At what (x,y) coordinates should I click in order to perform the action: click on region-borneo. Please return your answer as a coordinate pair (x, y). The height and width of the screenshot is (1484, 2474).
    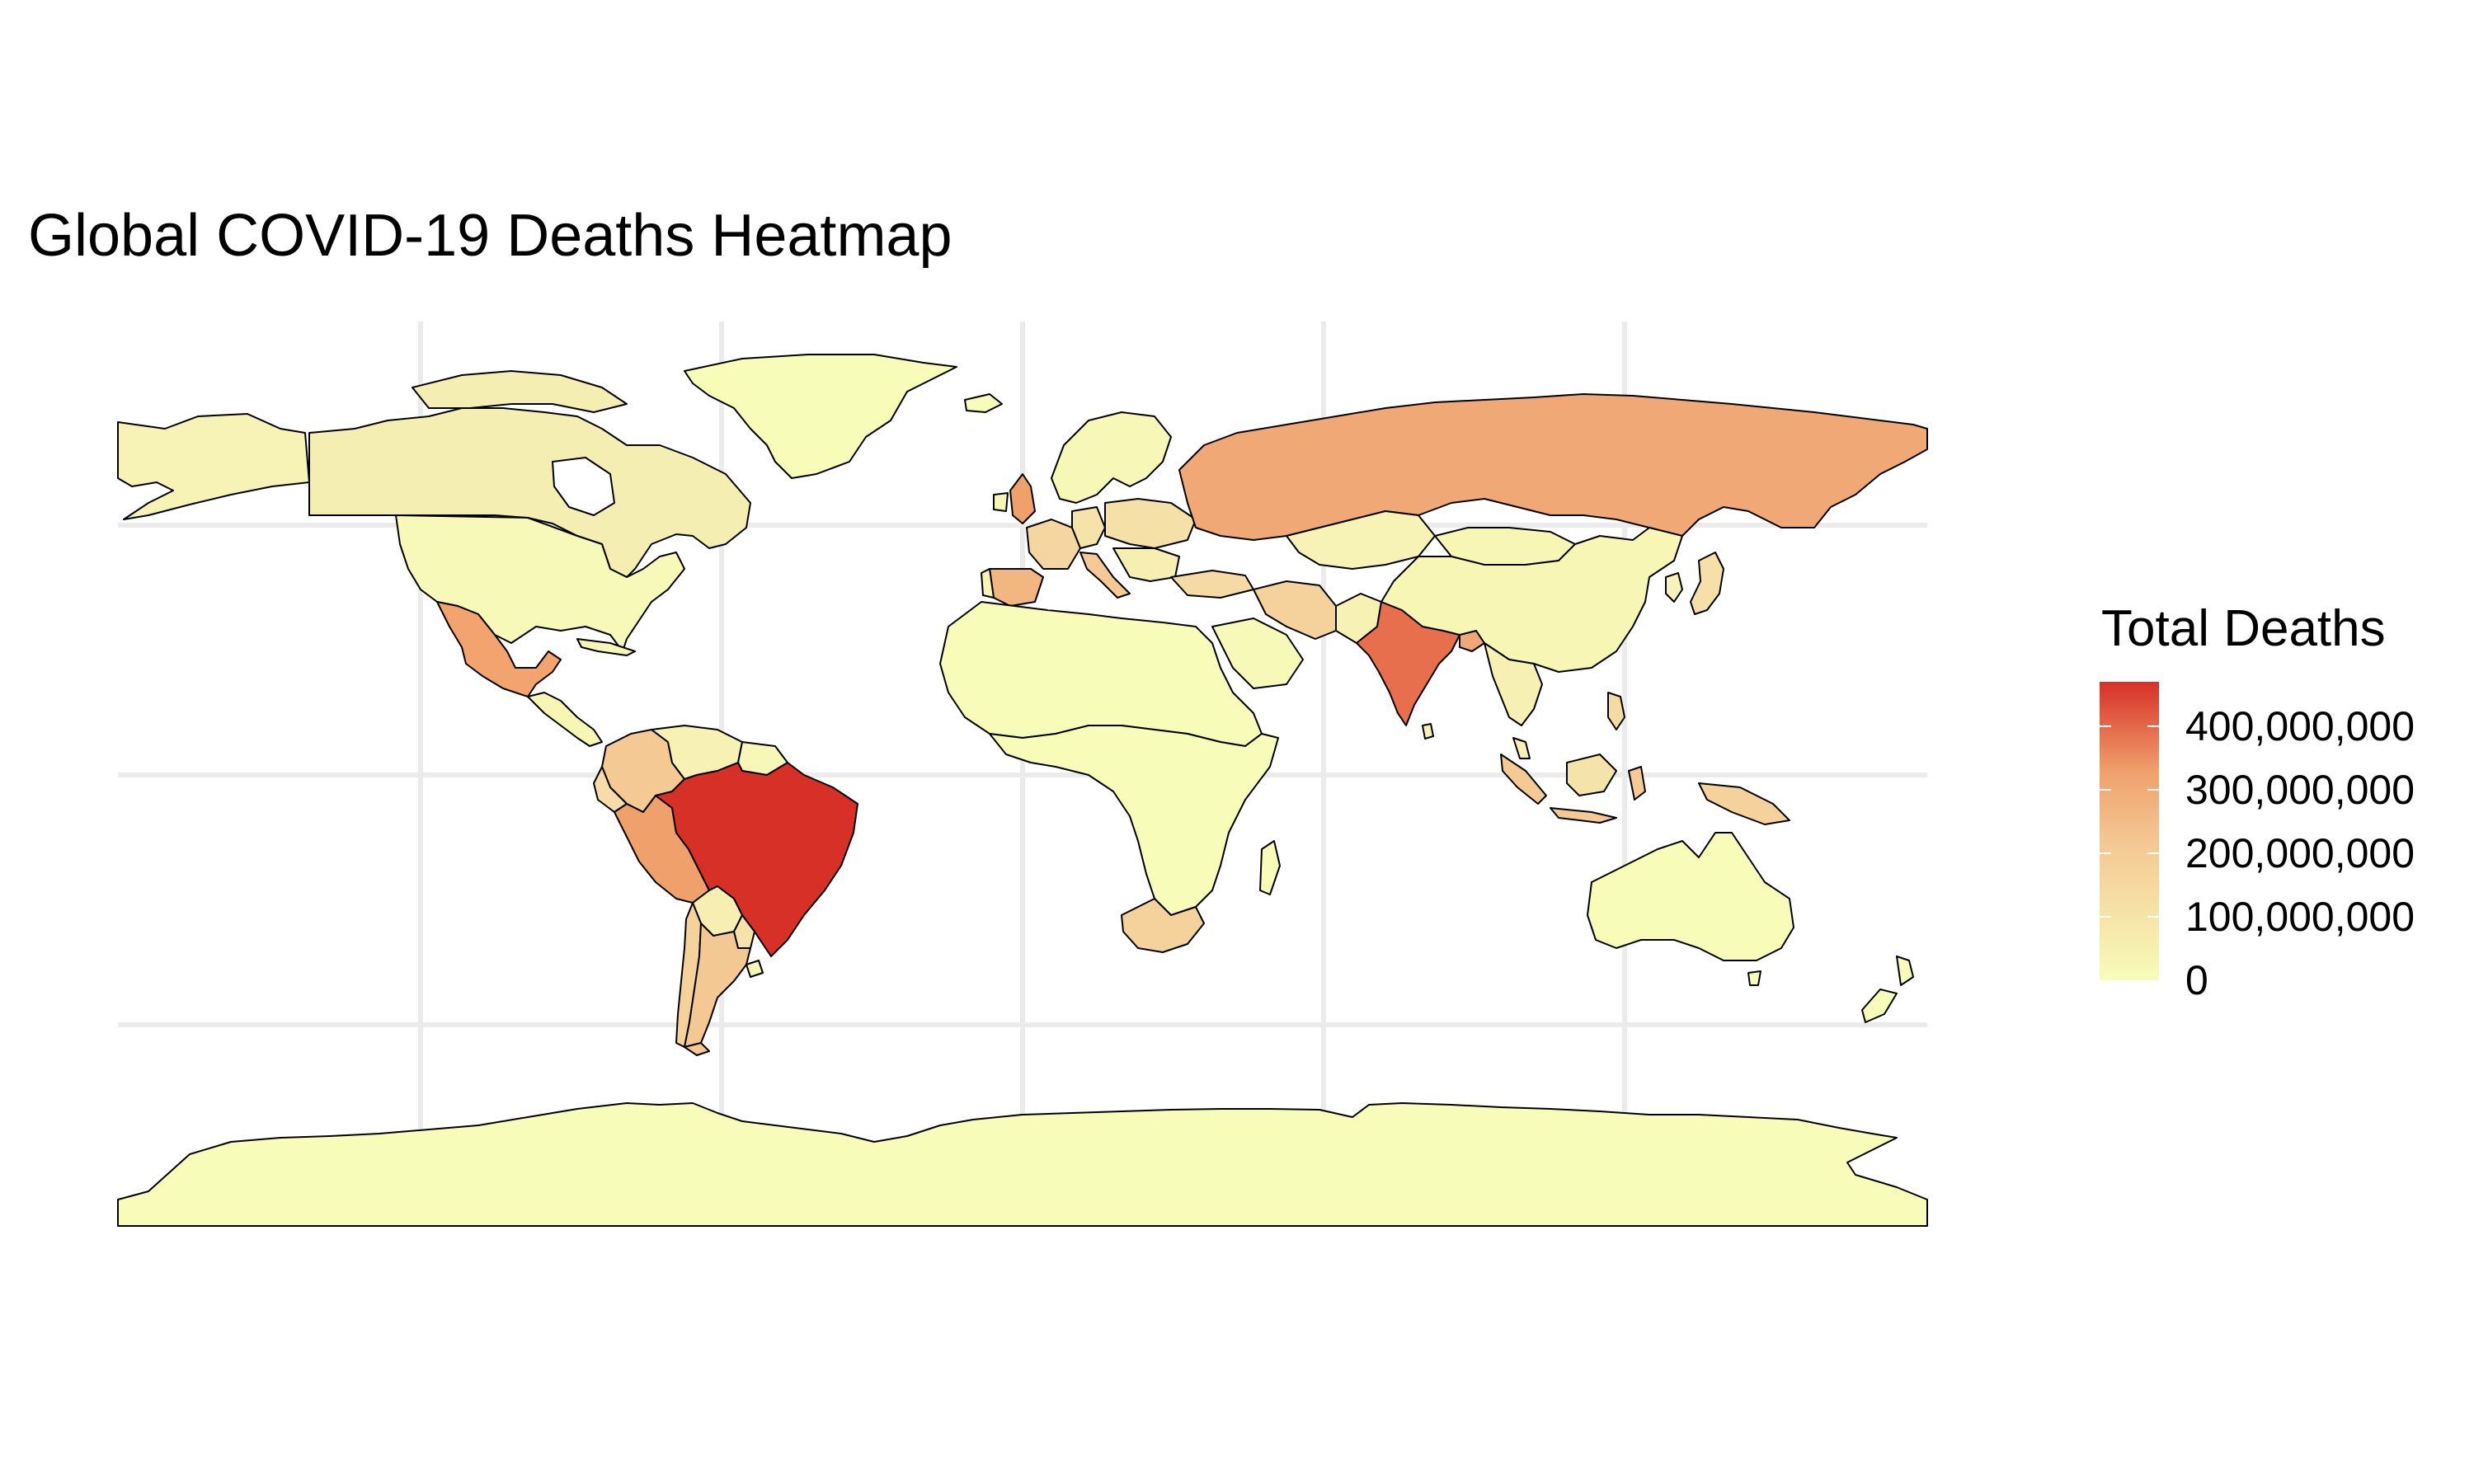
    Looking at the image, I should click on (1591, 775).